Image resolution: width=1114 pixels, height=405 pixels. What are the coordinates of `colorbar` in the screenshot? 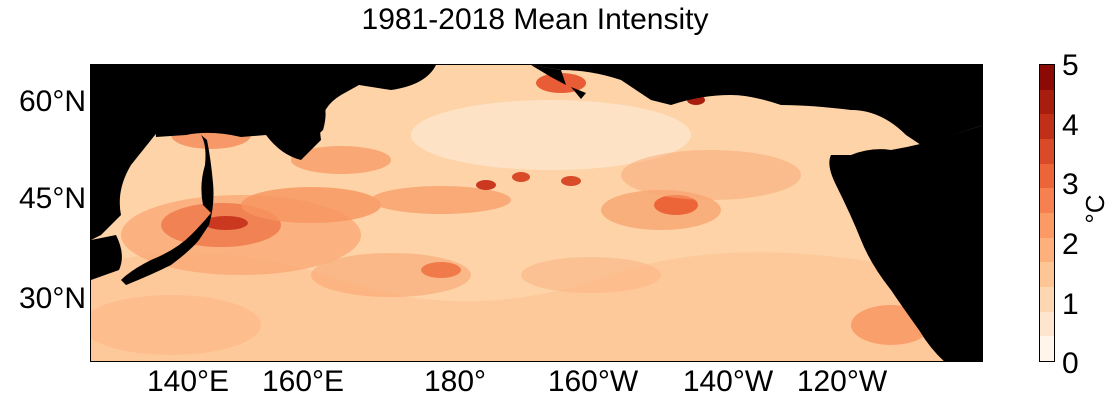 It's located at (1047, 213).